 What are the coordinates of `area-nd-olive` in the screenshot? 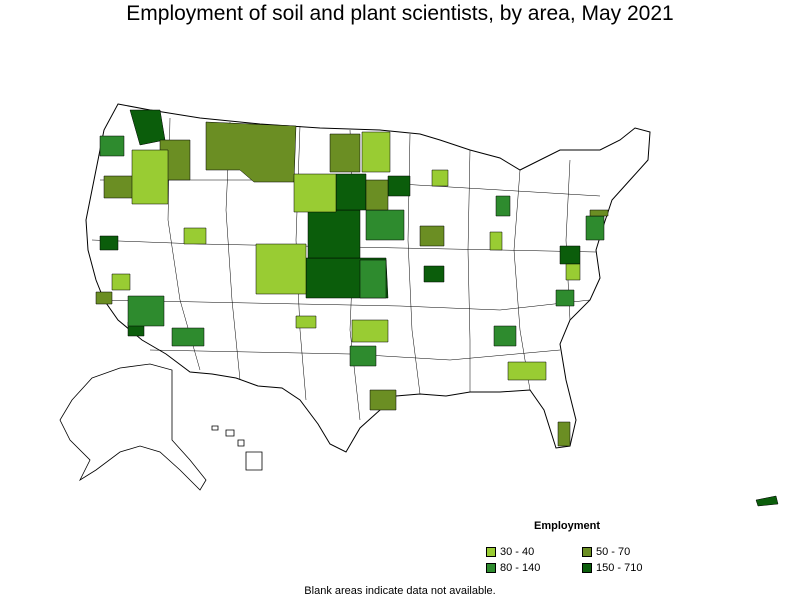 It's located at (345, 153).